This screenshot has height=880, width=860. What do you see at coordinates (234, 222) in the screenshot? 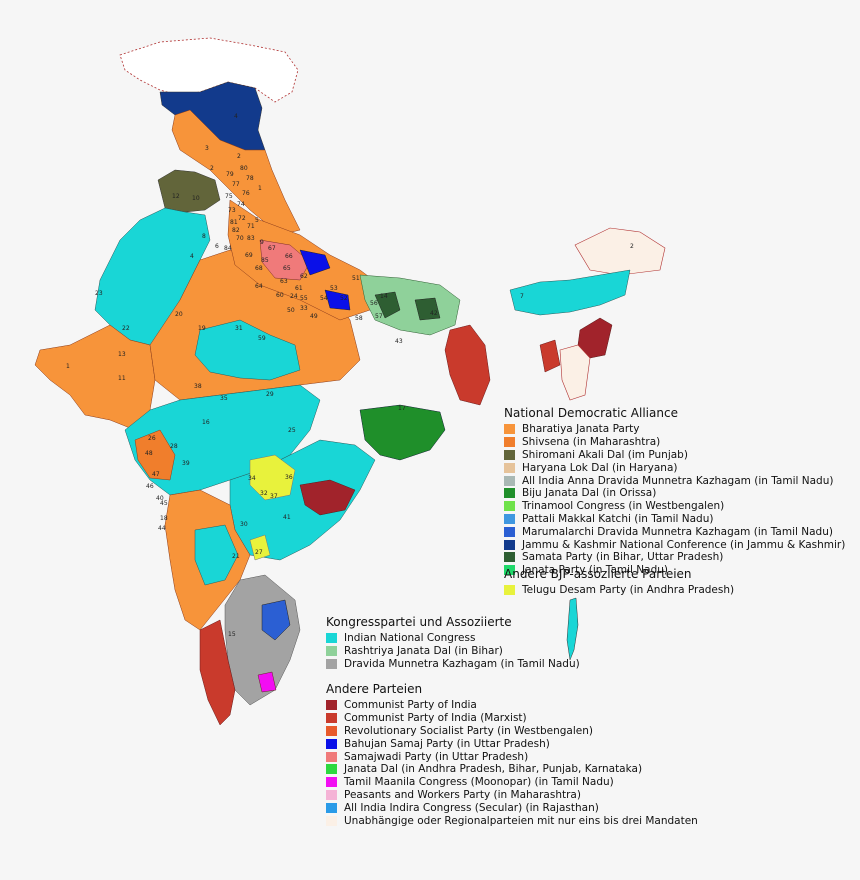
I see `district-label: 81` at bounding box center [234, 222].